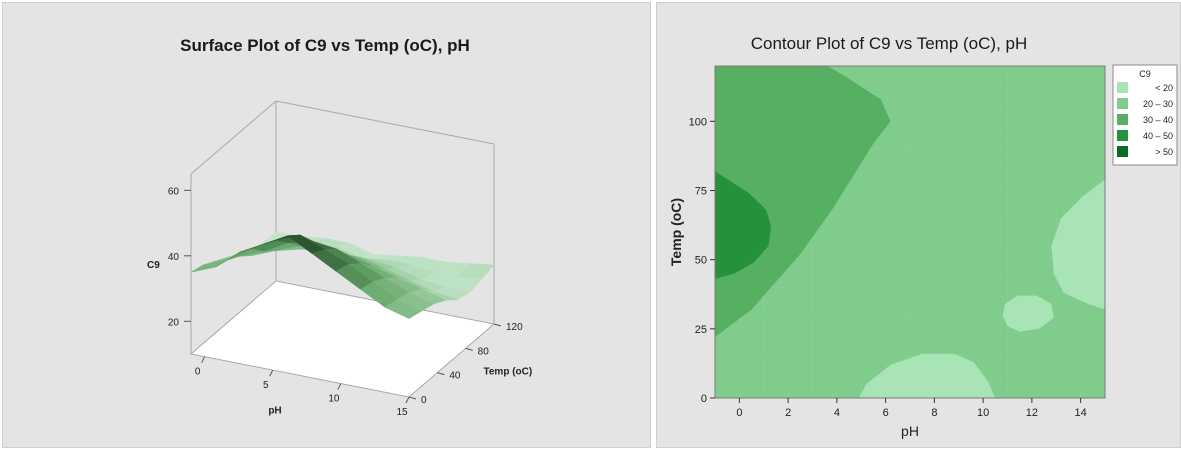 Image resolution: width=1181 pixels, height=452 pixels. What do you see at coordinates (274, 411) in the screenshot?
I see `surface-x-axis-label: pH` at bounding box center [274, 411].